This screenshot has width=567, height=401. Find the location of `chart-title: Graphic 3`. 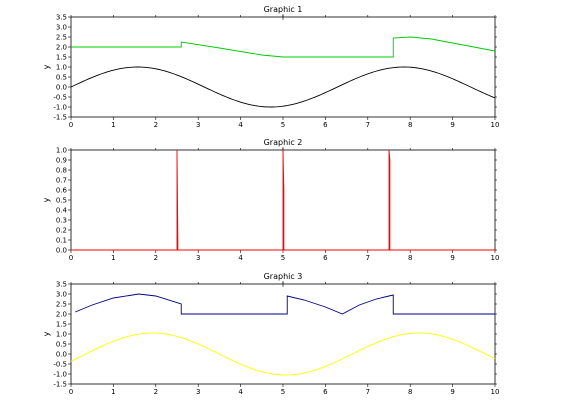

chart-title: Graphic 3 is located at coordinates (283, 276).